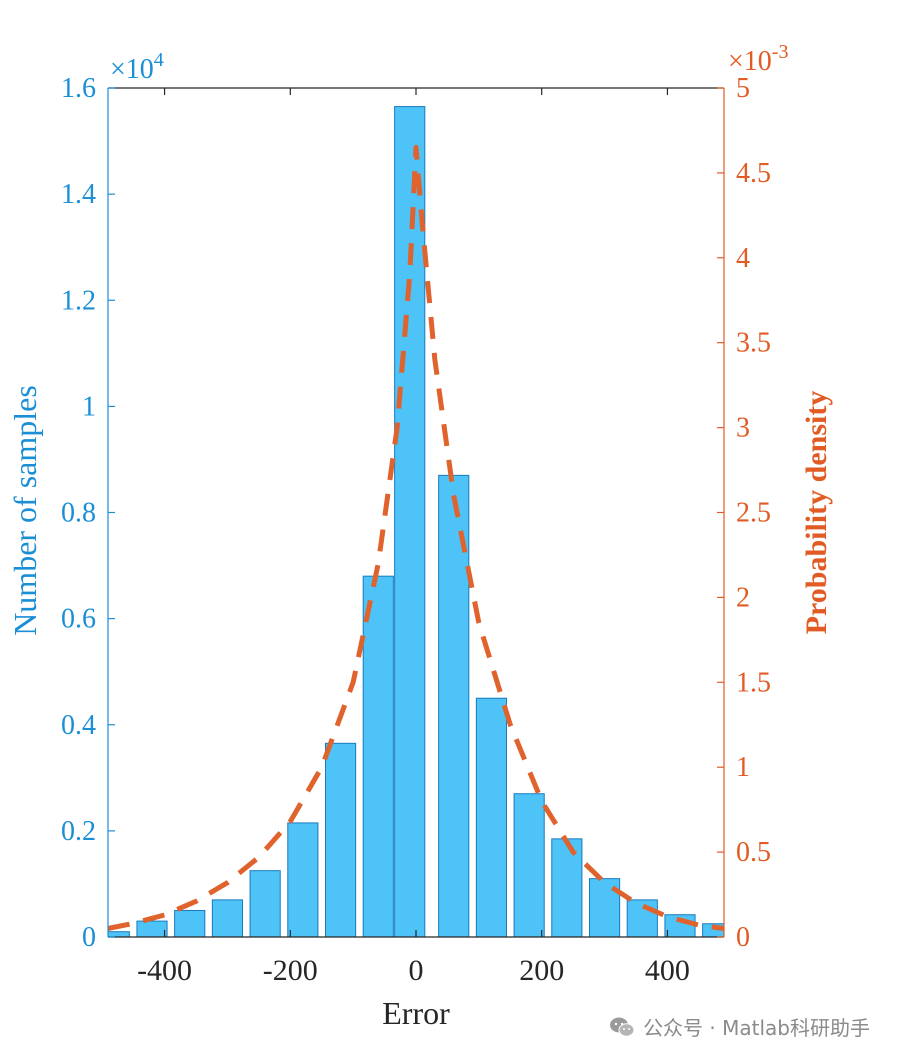 This screenshot has width=898, height=1059. Describe the element at coordinates (667, 970) in the screenshot. I see `x-tick-label-4: 400` at that location.